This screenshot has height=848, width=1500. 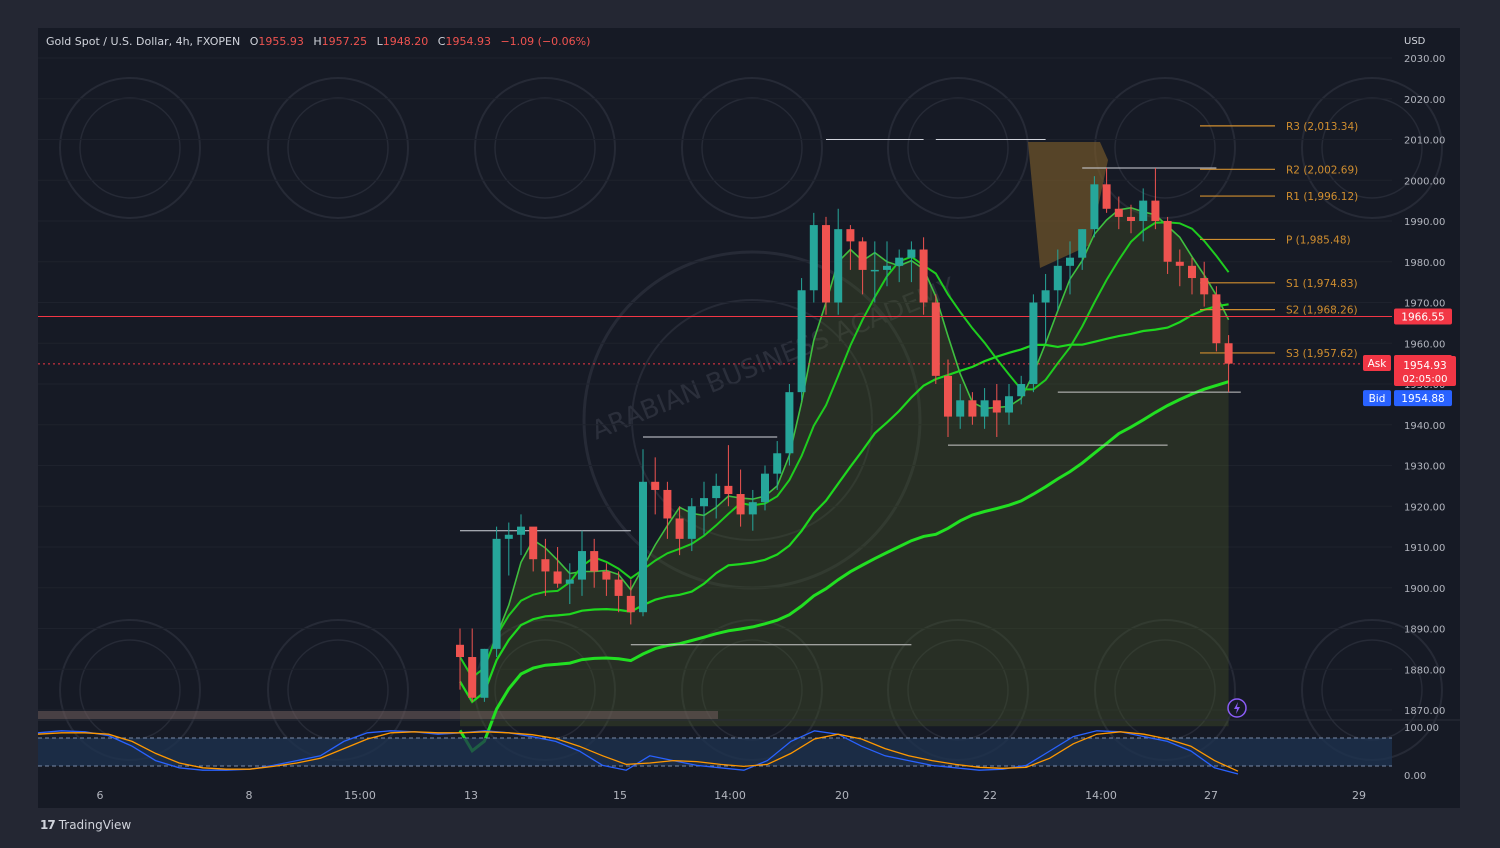 I want to click on price-tick-label: 1960.00, so click(x=1424, y=344).